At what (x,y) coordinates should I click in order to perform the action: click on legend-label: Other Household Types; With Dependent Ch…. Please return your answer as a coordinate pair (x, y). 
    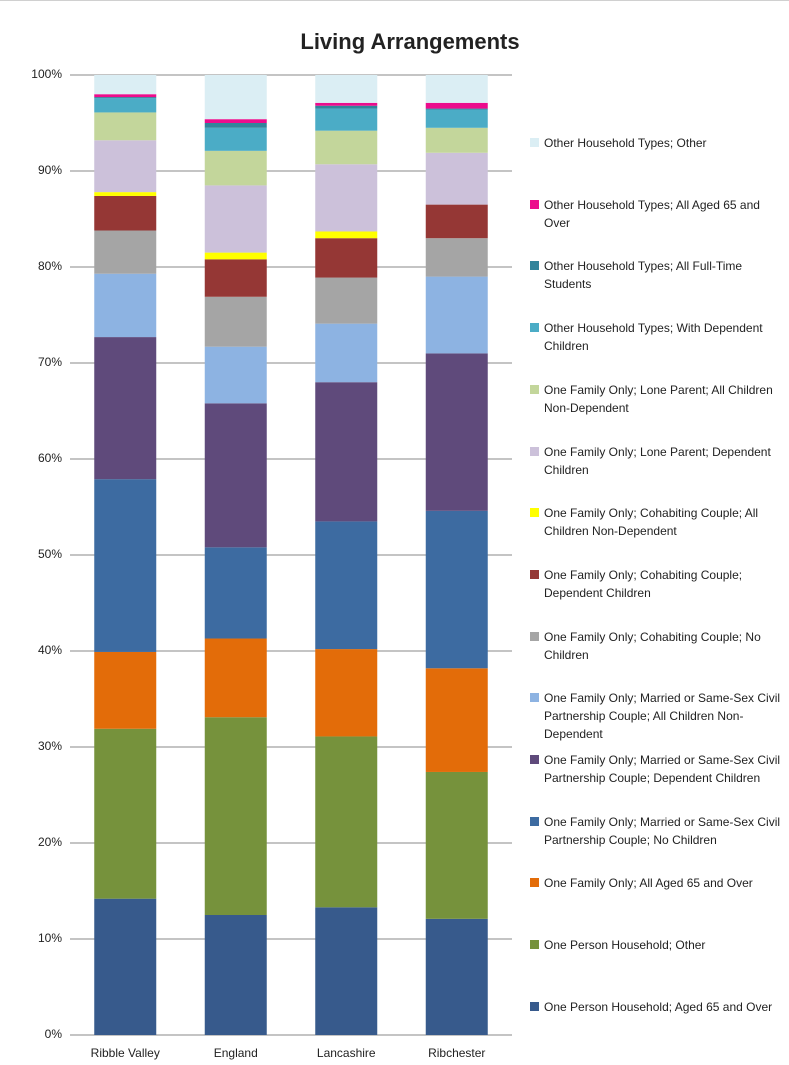
    Looking at the image, I should click on (653, 337).